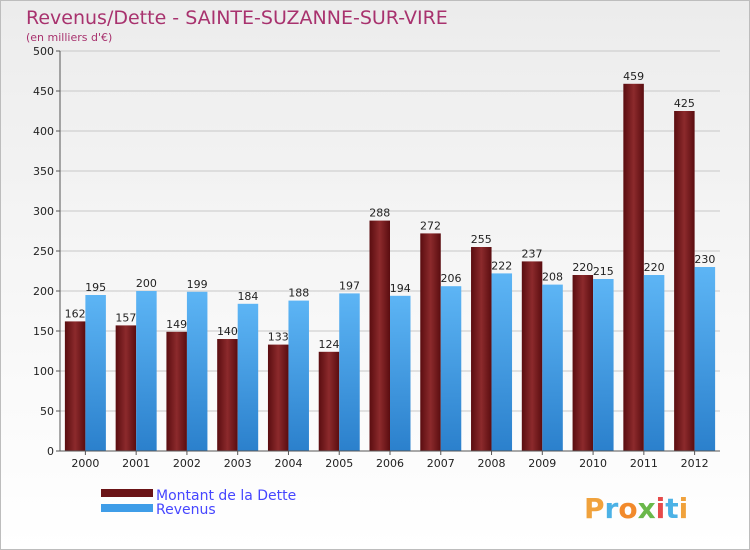 The width and height of the screenshot is (750, 550). What do you see at coordinates (226, 496) in the screenshot?
I see `legend-label-dette: Montant de la Dette` at bounding box center [226, 496].